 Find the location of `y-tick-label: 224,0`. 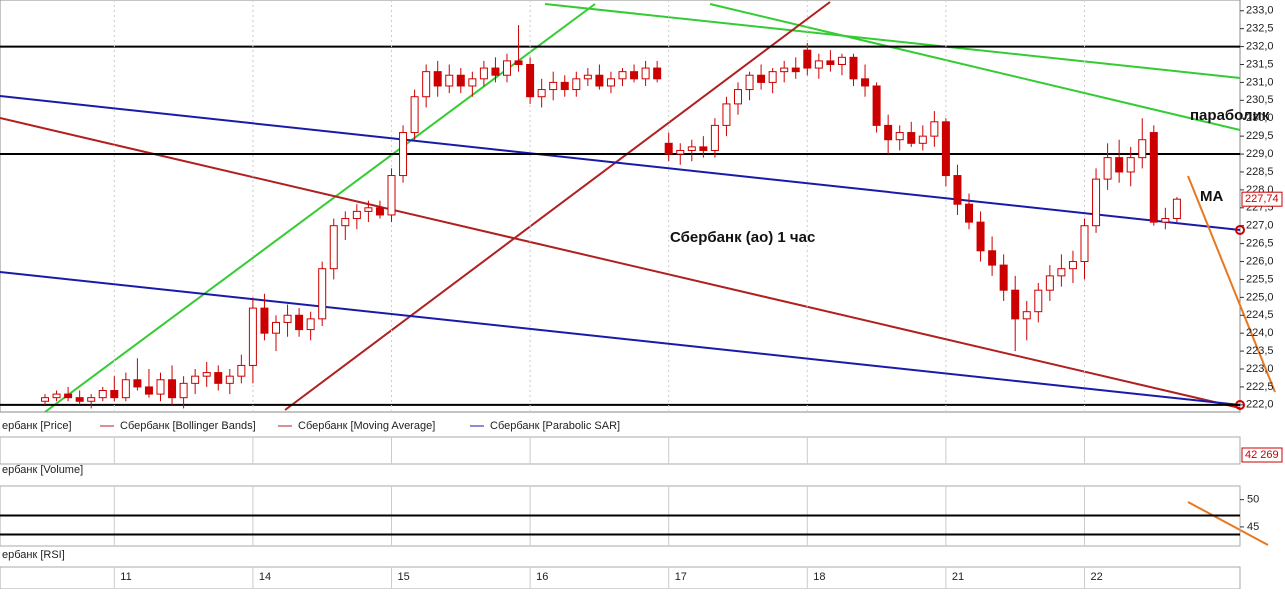

y-tick-label: 224,0 is located at coordinates (1260, 333).